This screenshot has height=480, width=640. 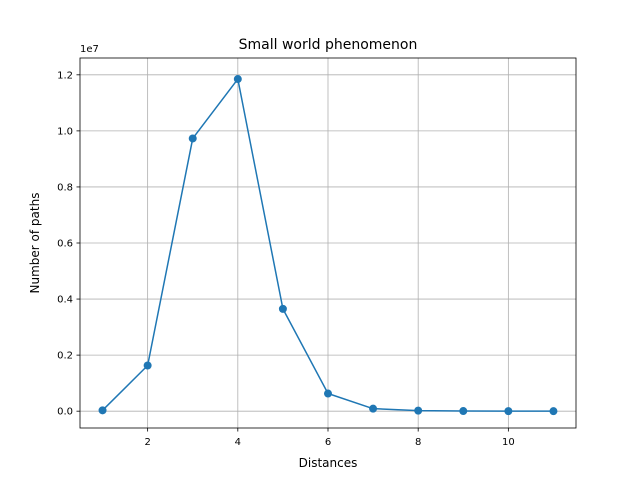 I want to click on x-tick-label: 10, so click(x=508, y=442).